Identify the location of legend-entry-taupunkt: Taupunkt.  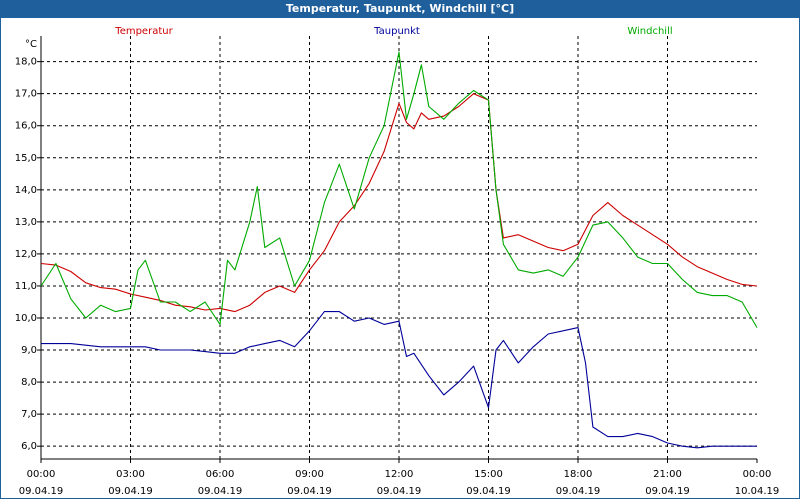
(396, 31).